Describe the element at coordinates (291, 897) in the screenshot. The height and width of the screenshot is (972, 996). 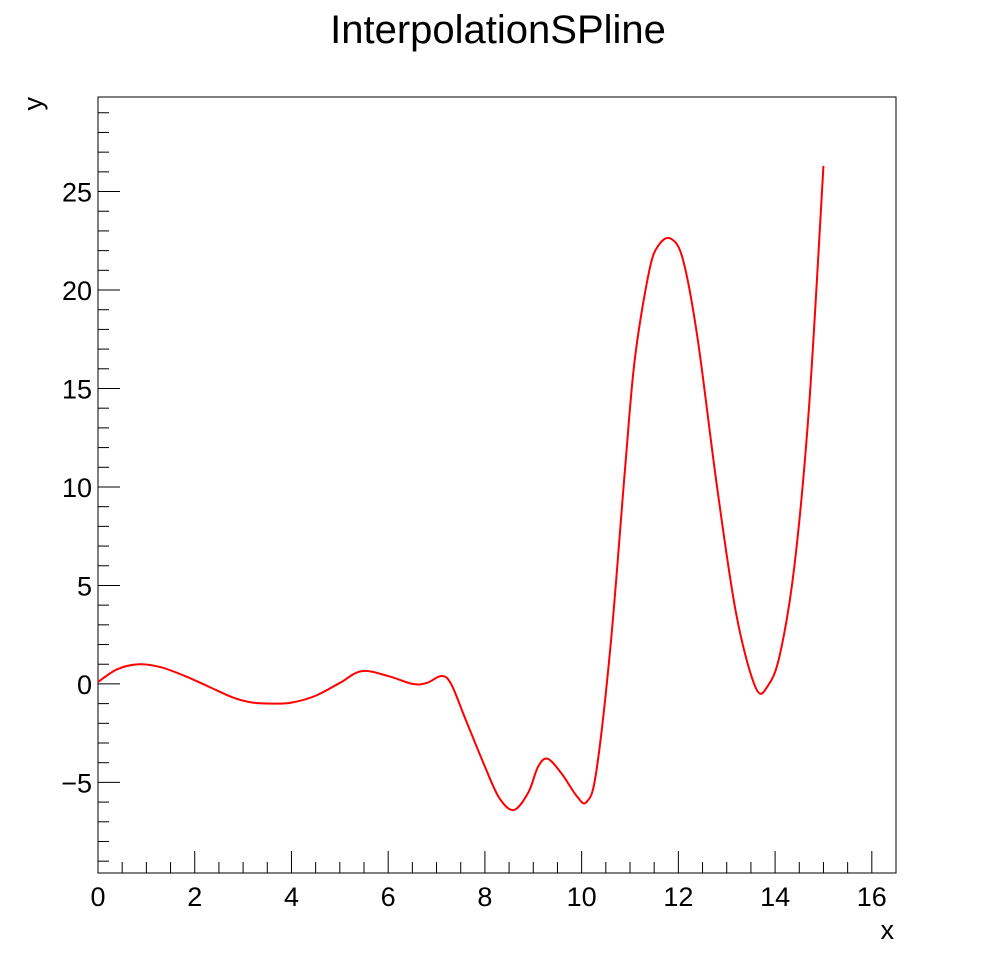
I see `x-tick-label: 4` at that location.